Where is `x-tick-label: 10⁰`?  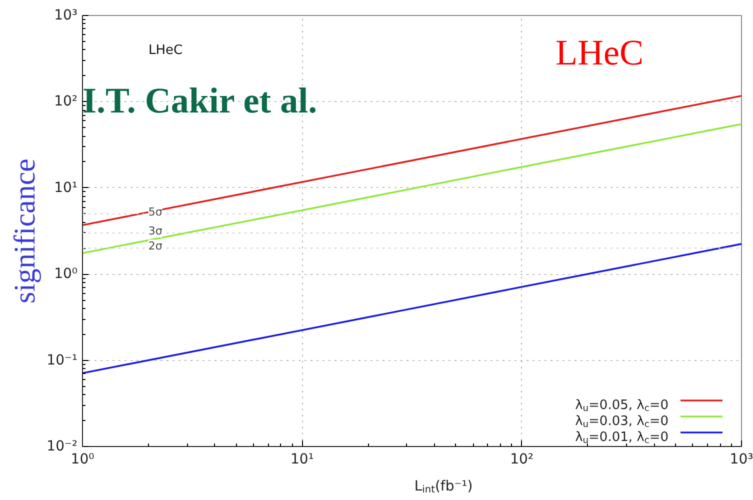
x-tick-label: 10⁰ is located at coordinates (82, 460).